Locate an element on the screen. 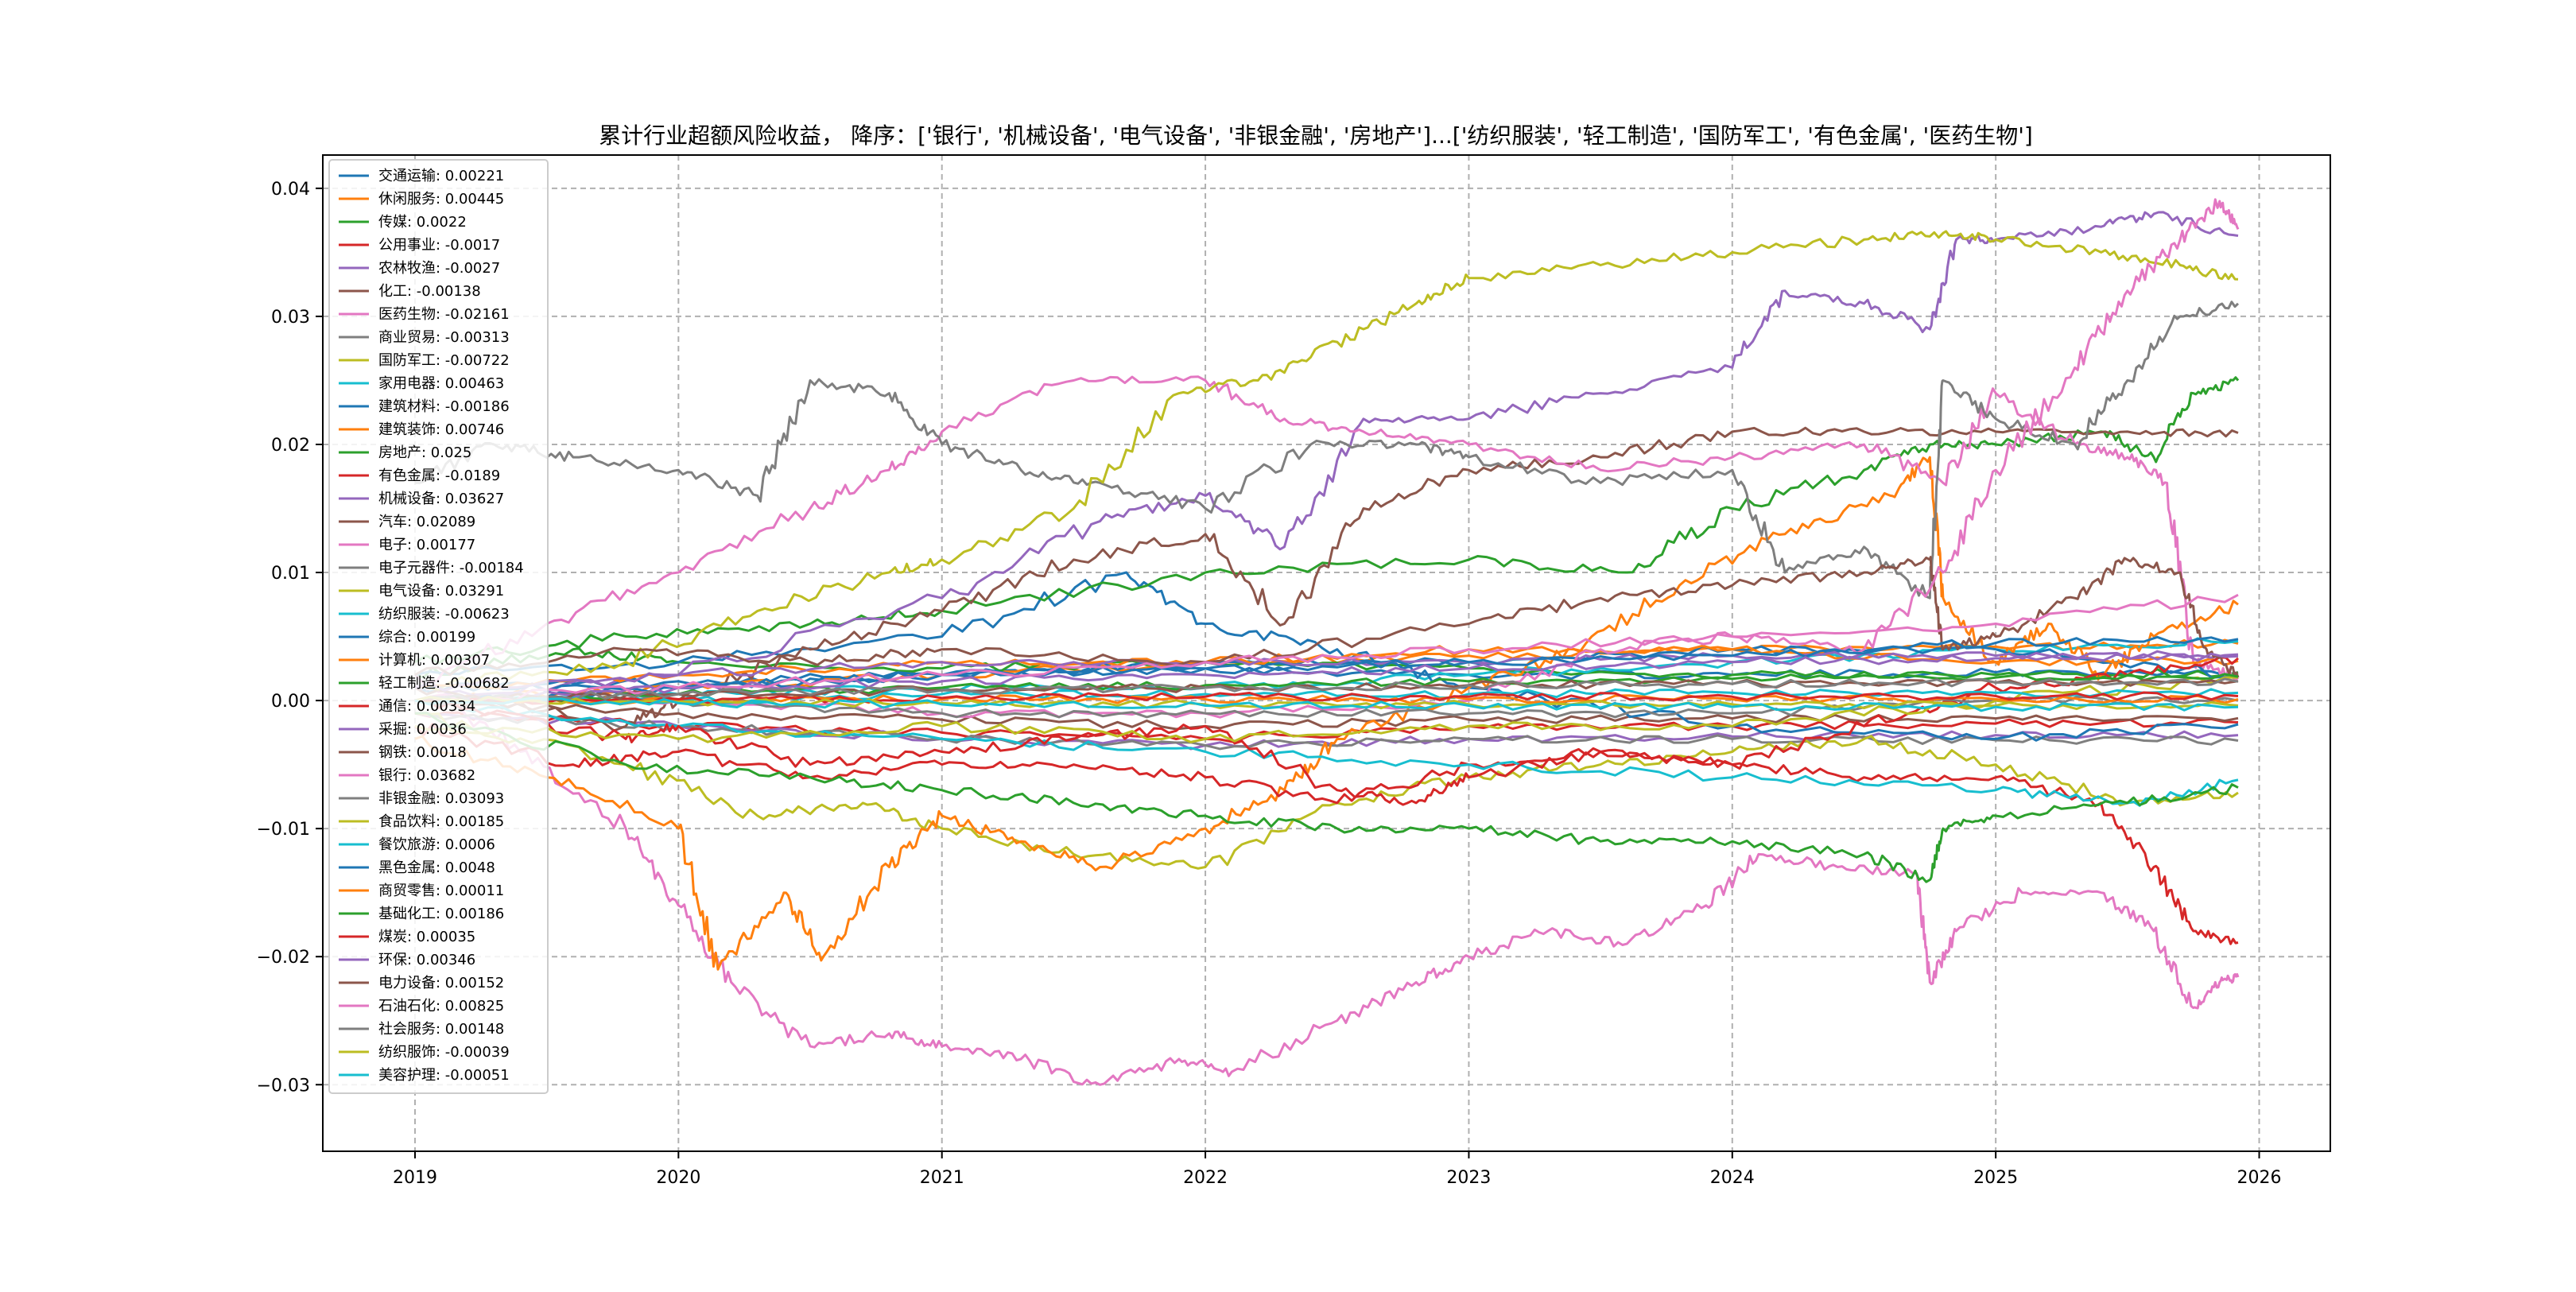 Image resolution: width=2576 pixels, height=1292 pixels. x-tick-label: 2024 is located at coordinates (1733, 1178).